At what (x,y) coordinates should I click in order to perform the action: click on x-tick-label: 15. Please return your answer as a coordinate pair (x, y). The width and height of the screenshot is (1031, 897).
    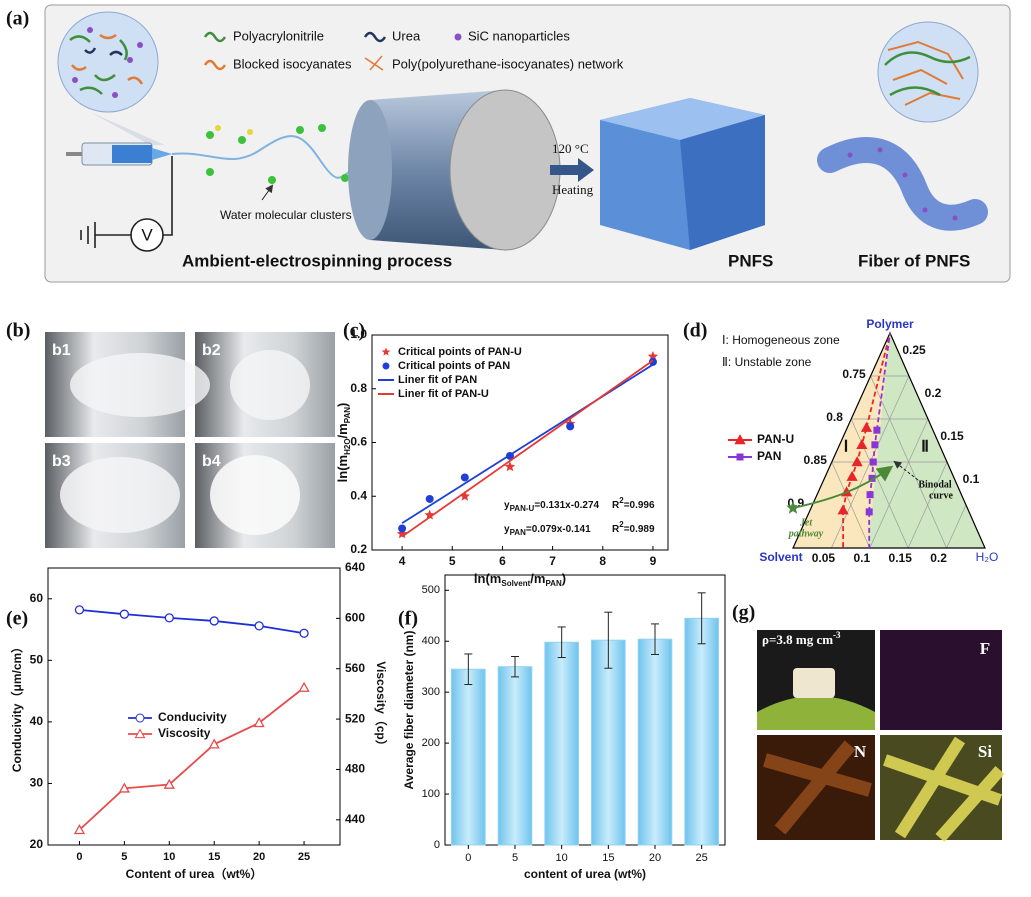
    Looking at the image, I should click on (608, 858).